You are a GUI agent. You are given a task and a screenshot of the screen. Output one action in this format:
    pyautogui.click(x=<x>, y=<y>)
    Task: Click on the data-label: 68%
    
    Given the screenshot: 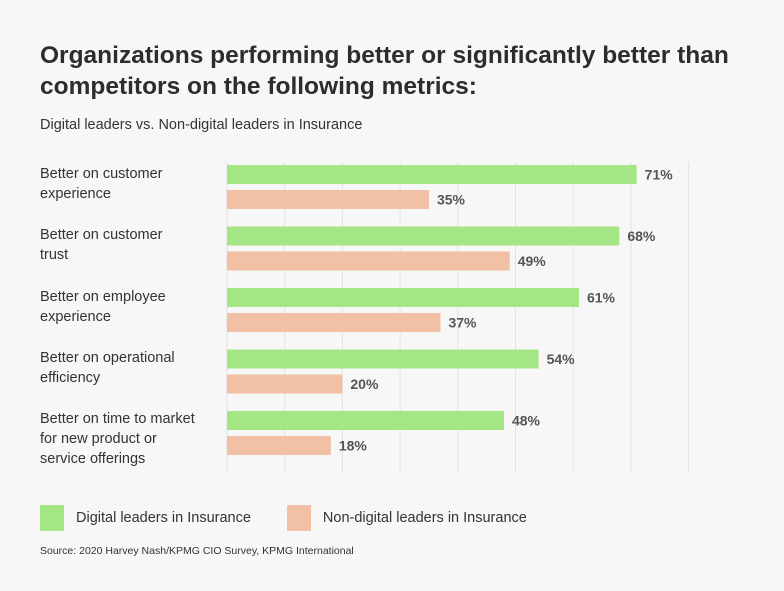 What is the action you would take?
    pyautogui.click(x=641, y=236)
    